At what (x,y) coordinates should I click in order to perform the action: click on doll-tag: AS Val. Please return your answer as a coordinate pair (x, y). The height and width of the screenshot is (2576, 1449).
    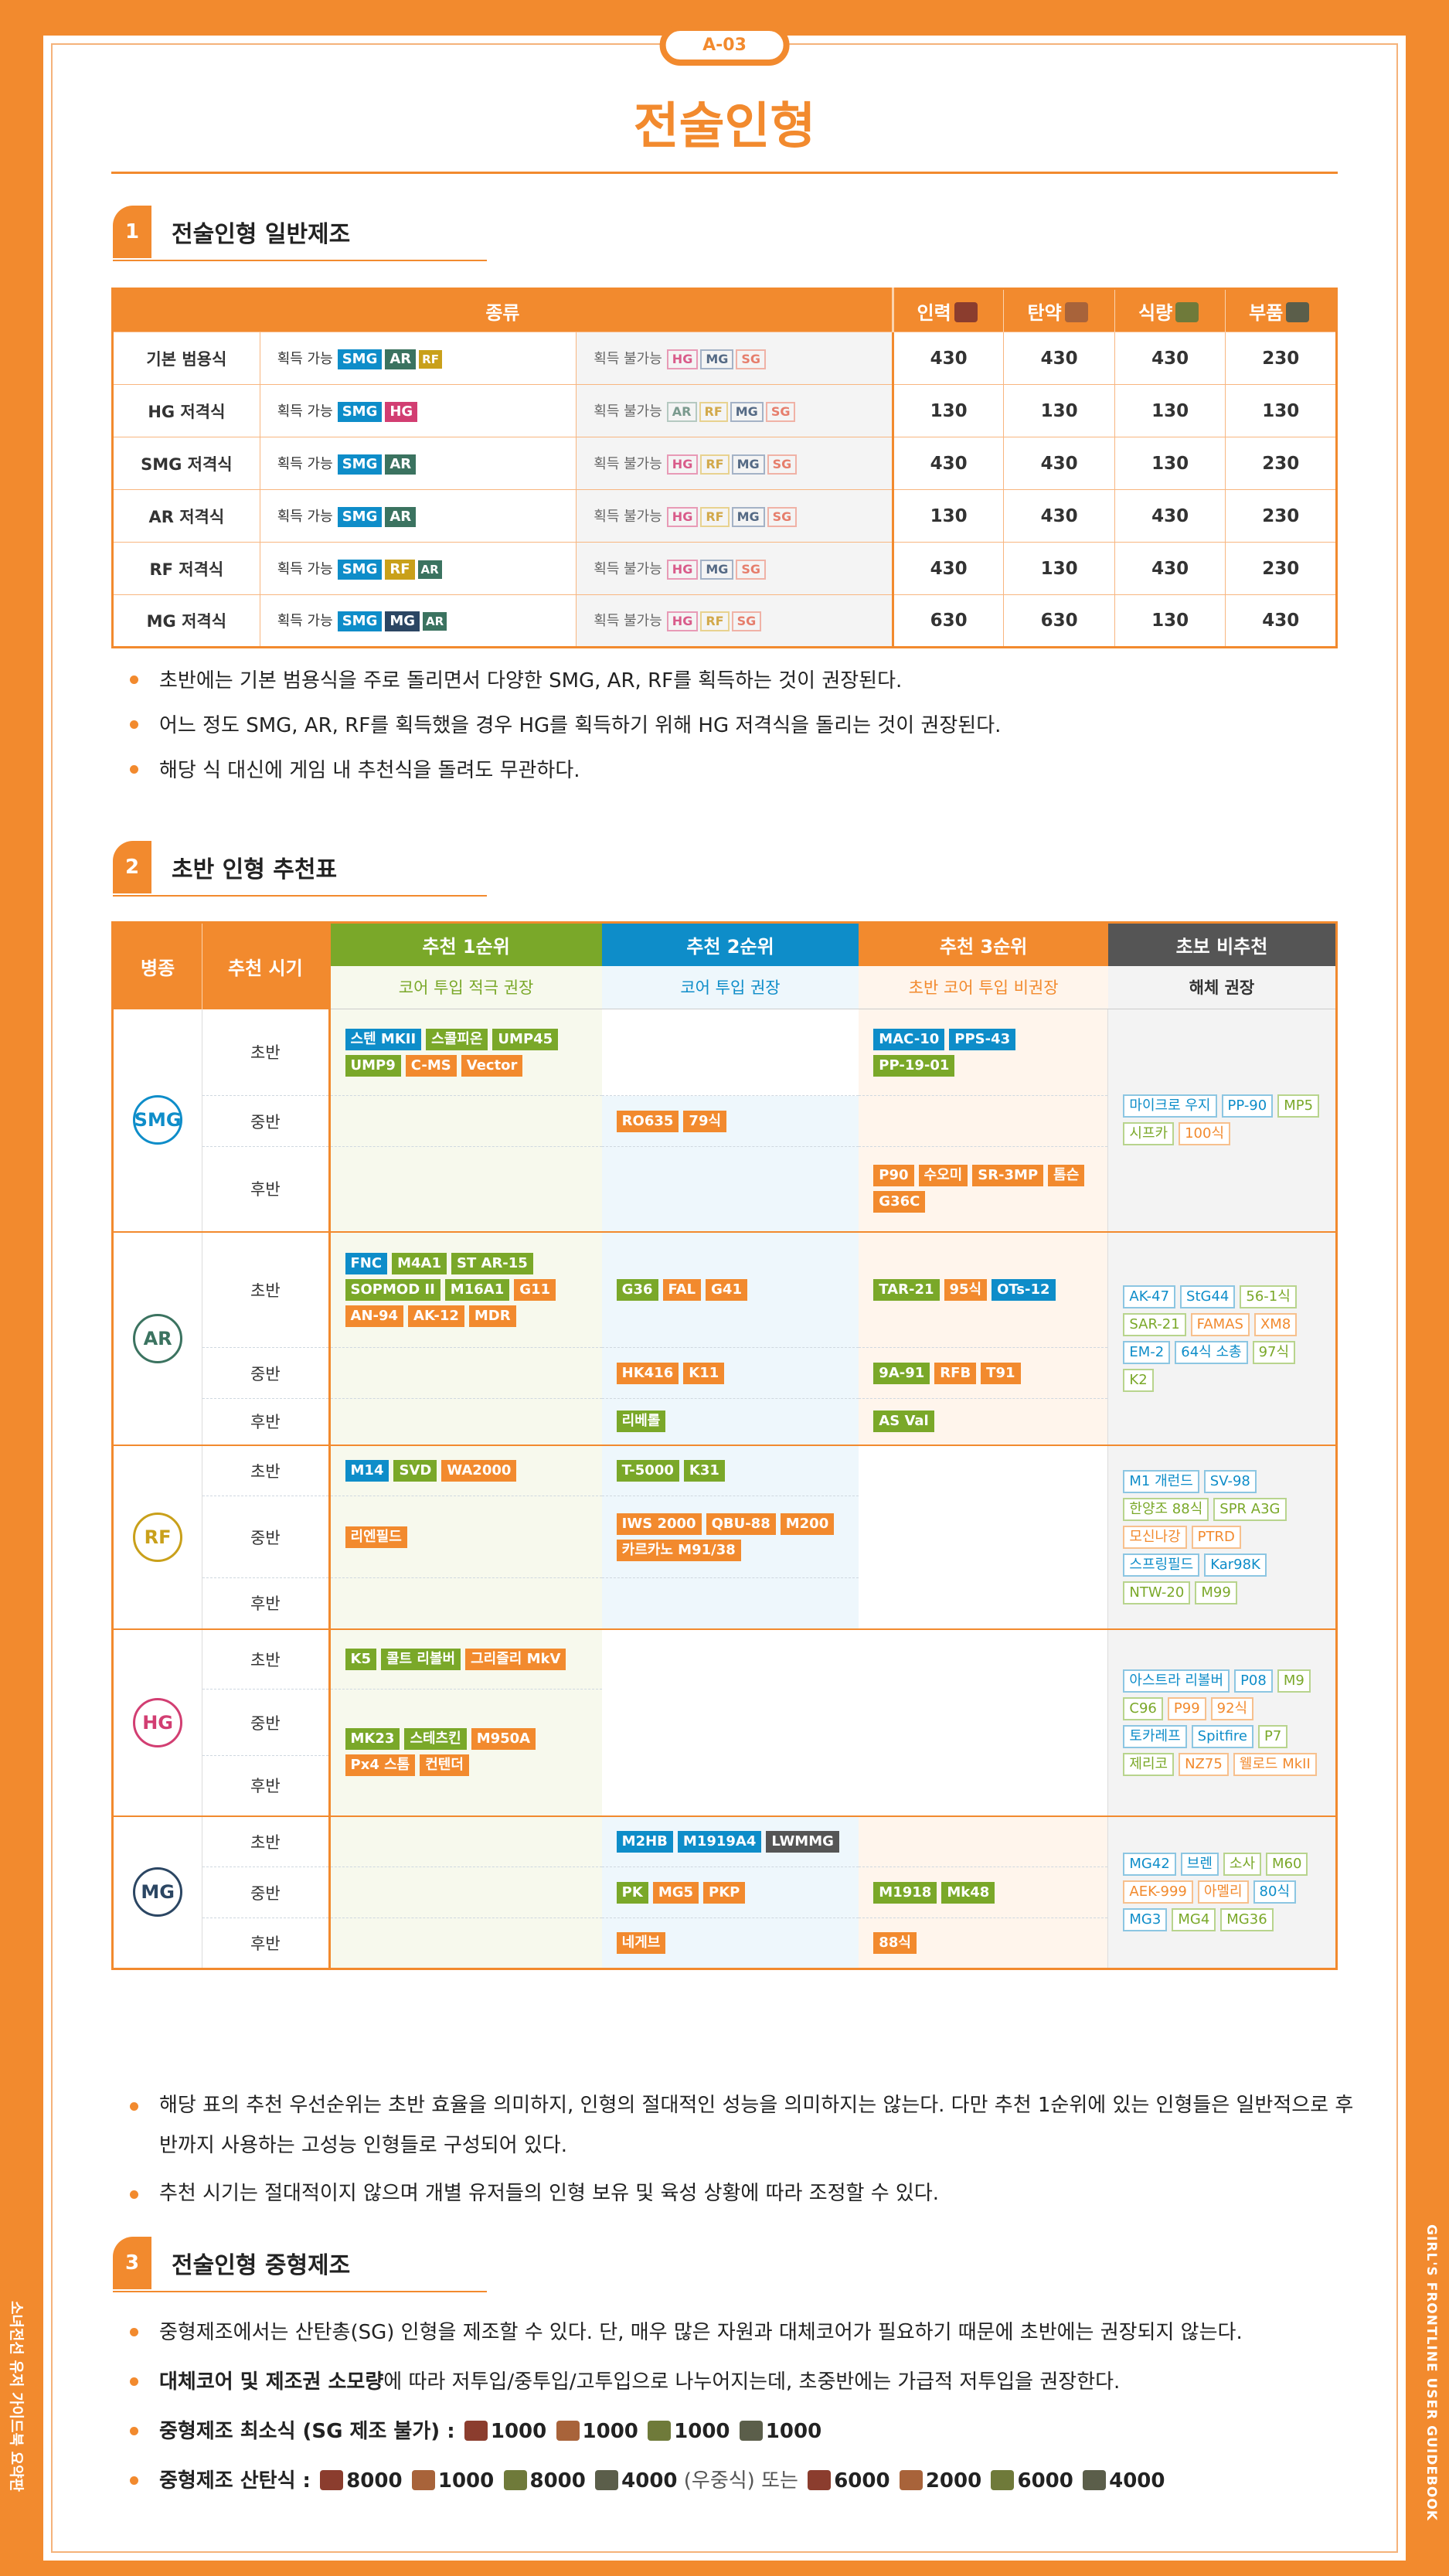
    Looking at the image, I should click on (904, 1422).